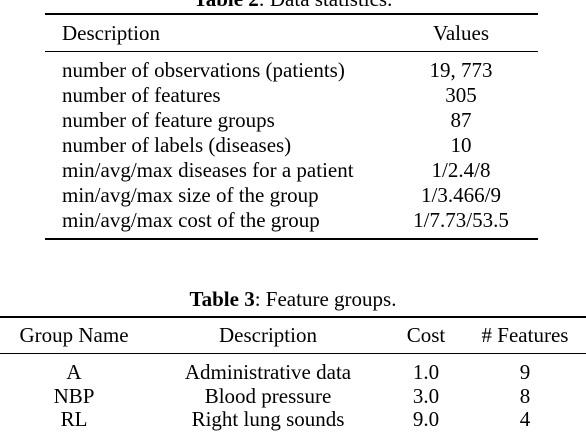 The image size is (586, 432). I want to click on table3-header-cost: Cost, so click(426, 335).